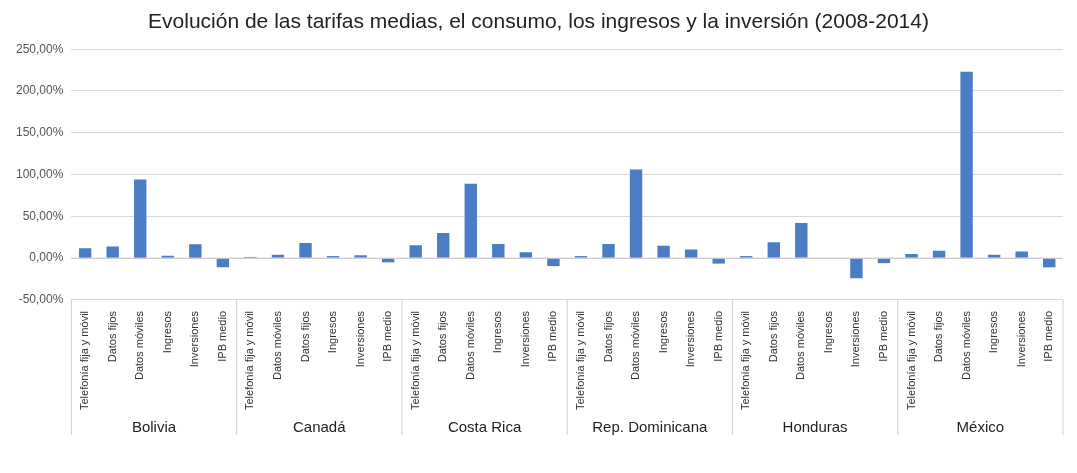 The height and width of the screenshot is (473, 1077). What do you see at coordinates (40, 132) in the screenshot?
I see `y-tick-label: 150,00%` at bounding box center [40, 132].